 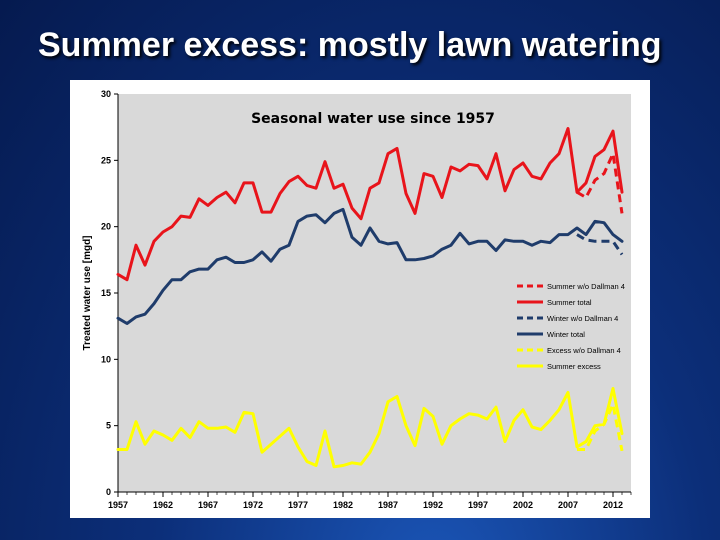 What do you see at coordinates (253, 505) in the screenshot?
I see `x-tick-label: 1972` at bounding box center [253, 505].